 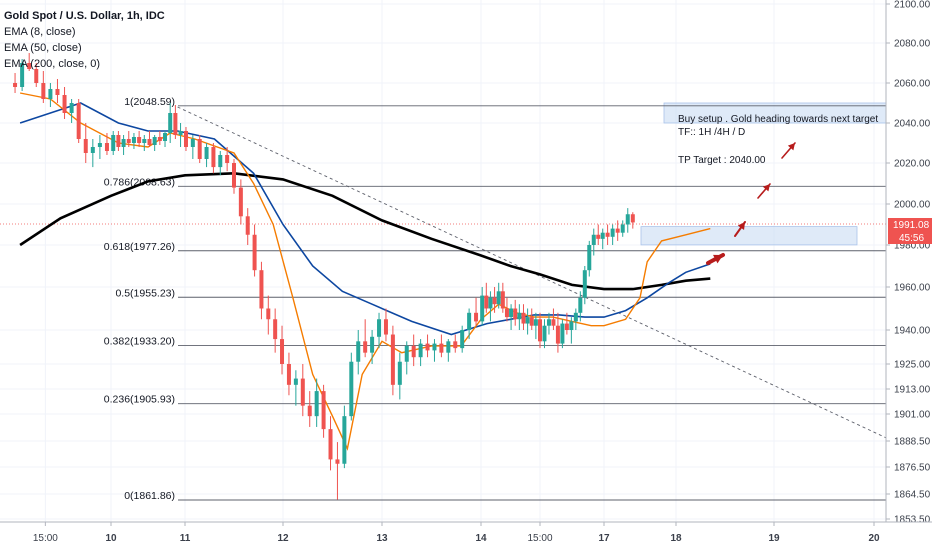 I want to click on price-labels: 1991.08 45:56, so click(x=910, y=231).